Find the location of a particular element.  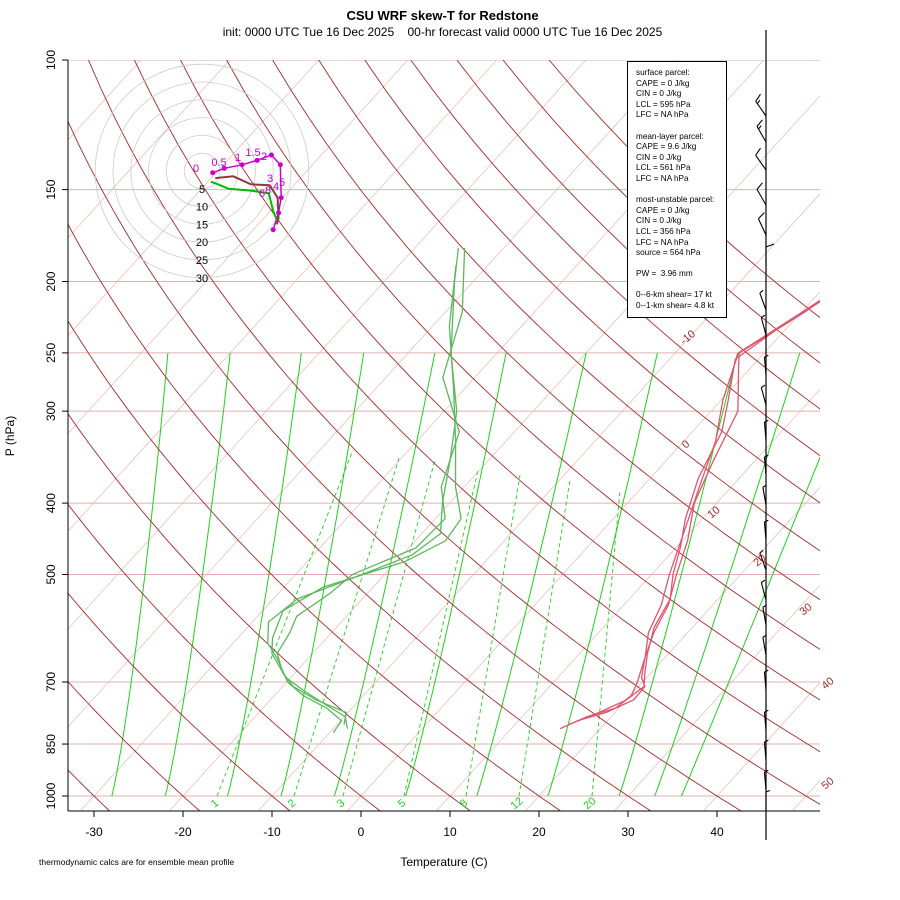

hodograph-height-label: 1.5 is located at coordinates (252, 153).